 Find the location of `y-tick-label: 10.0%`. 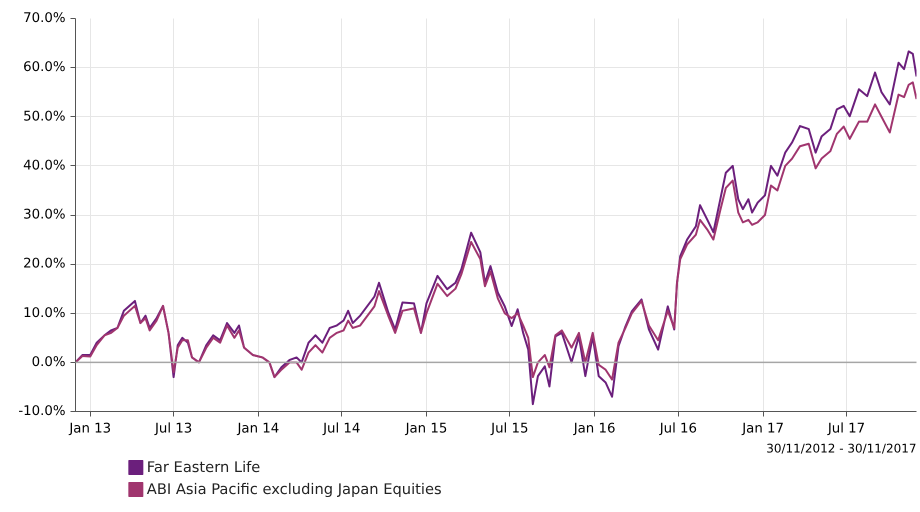

y-tick-label: 10.0% is located at coordinates (44, 313).